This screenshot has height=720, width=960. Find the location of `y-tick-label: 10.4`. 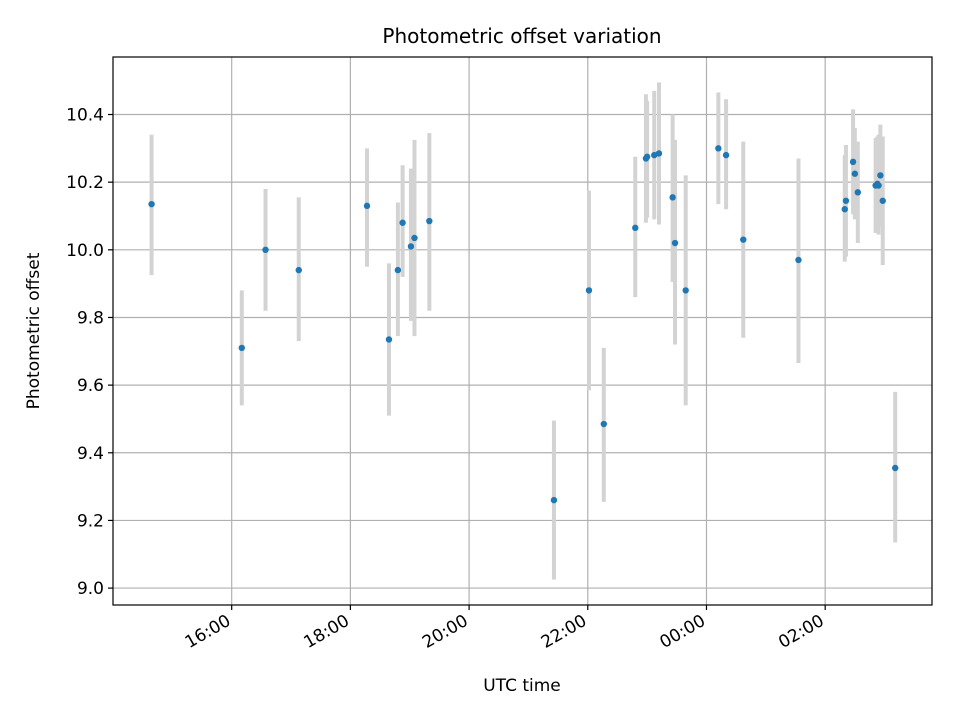

y-tick-label: 10.4 is located at coordinates (85, 116).